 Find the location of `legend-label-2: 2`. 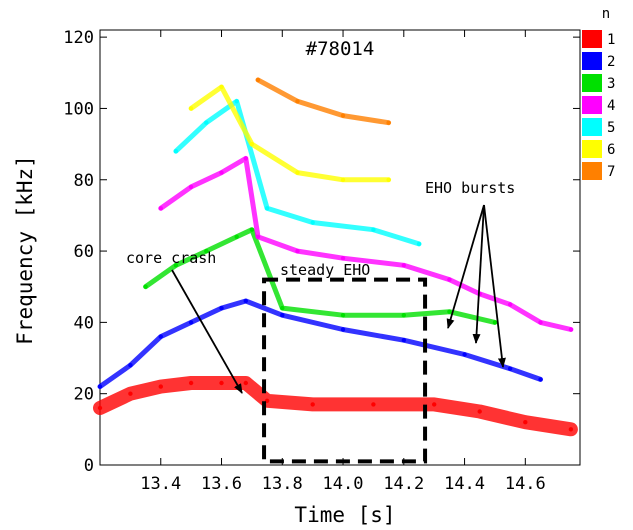

legend-label-2: 2 is located at coordinates (611, 62).